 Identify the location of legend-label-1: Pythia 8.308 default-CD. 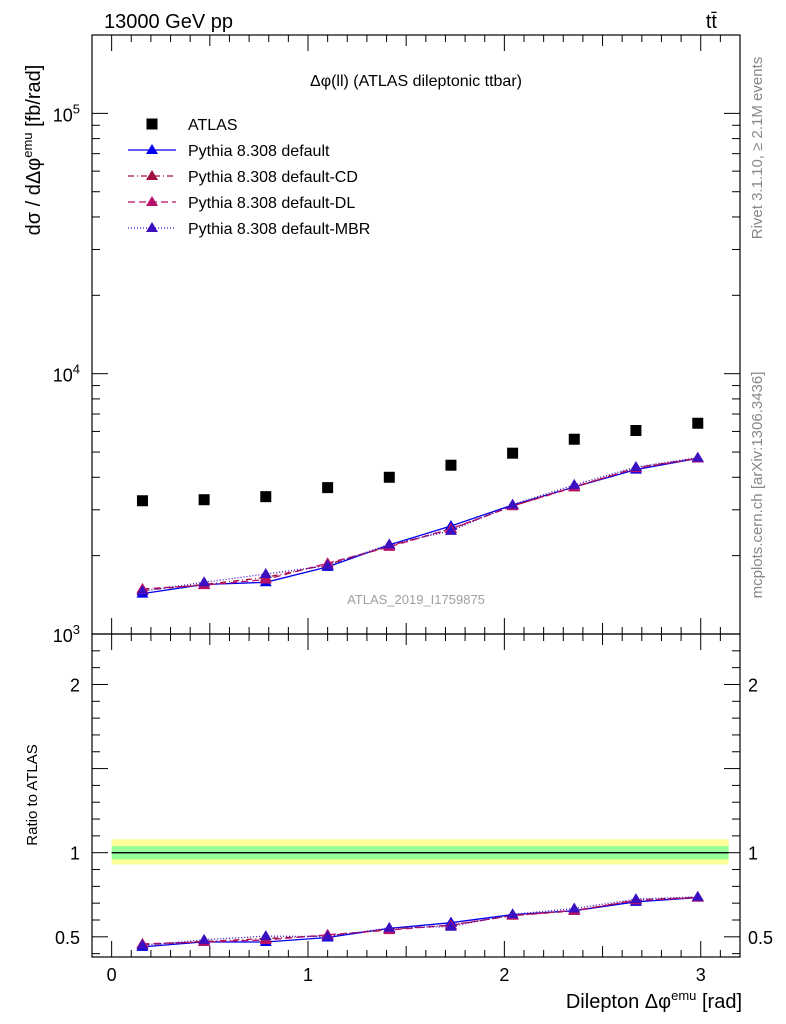
(273, 177).